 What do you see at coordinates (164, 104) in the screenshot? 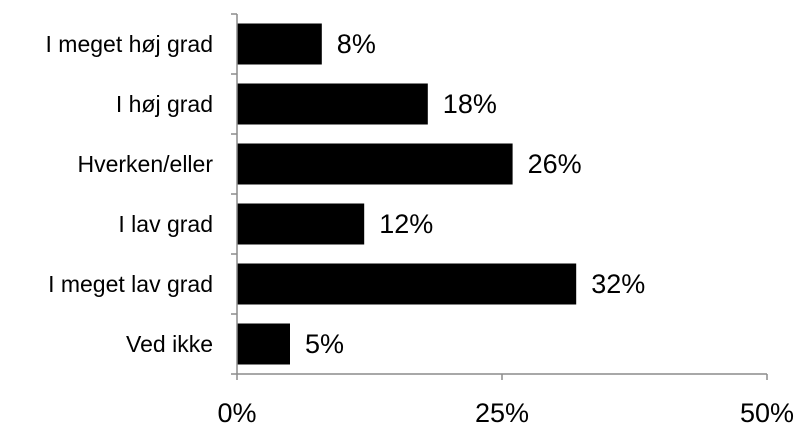
I see `category-label: I høj grad` at bounding box center [164, 104].